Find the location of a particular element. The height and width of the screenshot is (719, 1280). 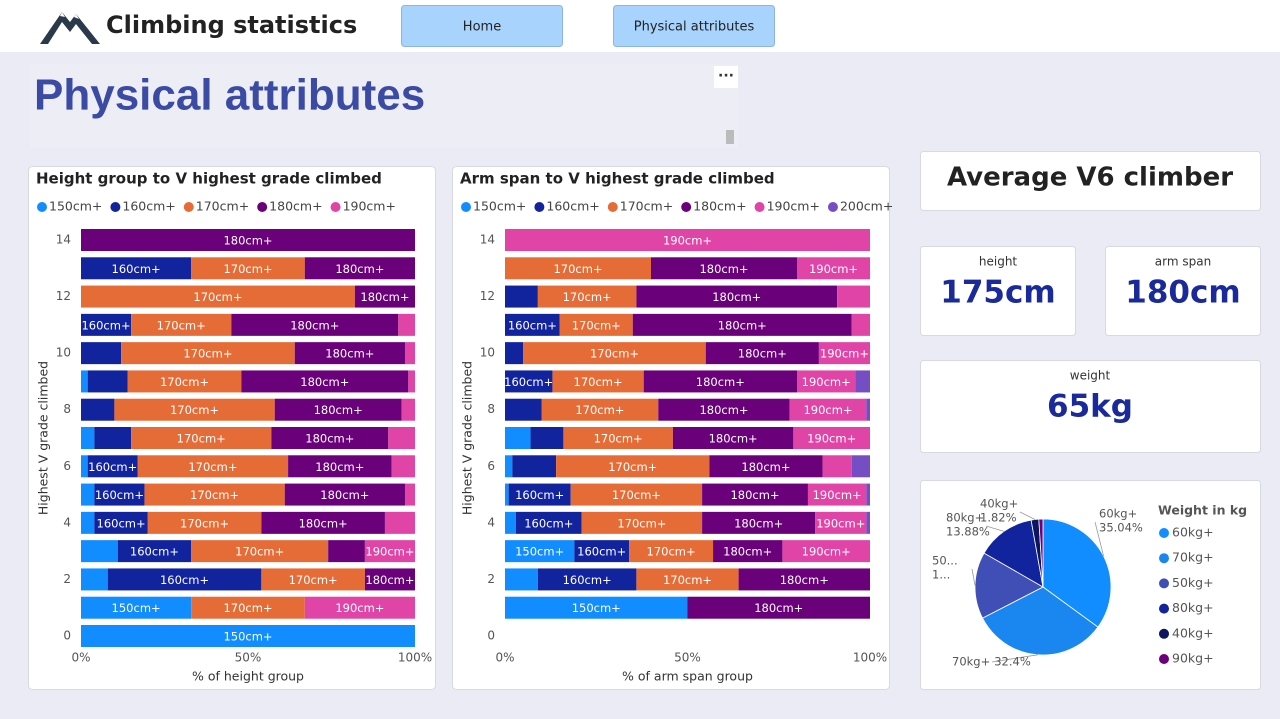

more-options-icon: ··· is located at coordinates (726, 76).